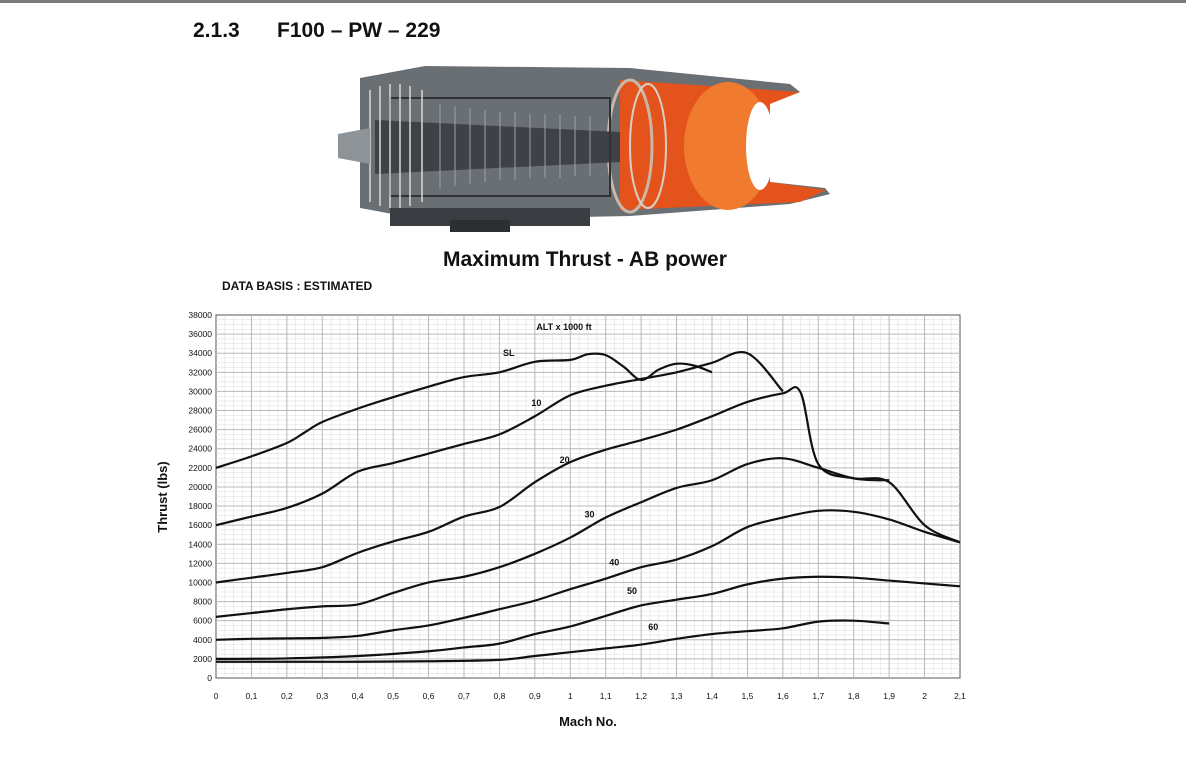  What do you see at coordinates (209, 678) in the screenshot?
I see `y-tick-label: 0` at bounding box center [209, 678].